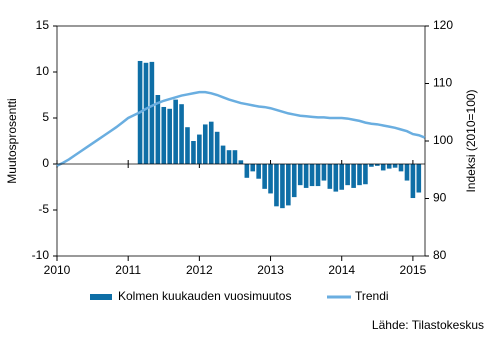 The image size is (494, 339). What do you see at coordinates (442, 83) in the screenshot?
I see `y2-tick-label: 110` at bounding box center [442, 83].